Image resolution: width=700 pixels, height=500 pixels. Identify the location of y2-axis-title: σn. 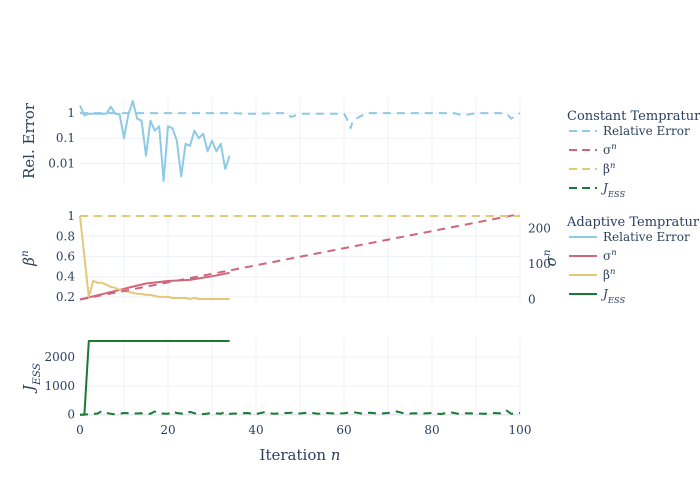
(550, 257).